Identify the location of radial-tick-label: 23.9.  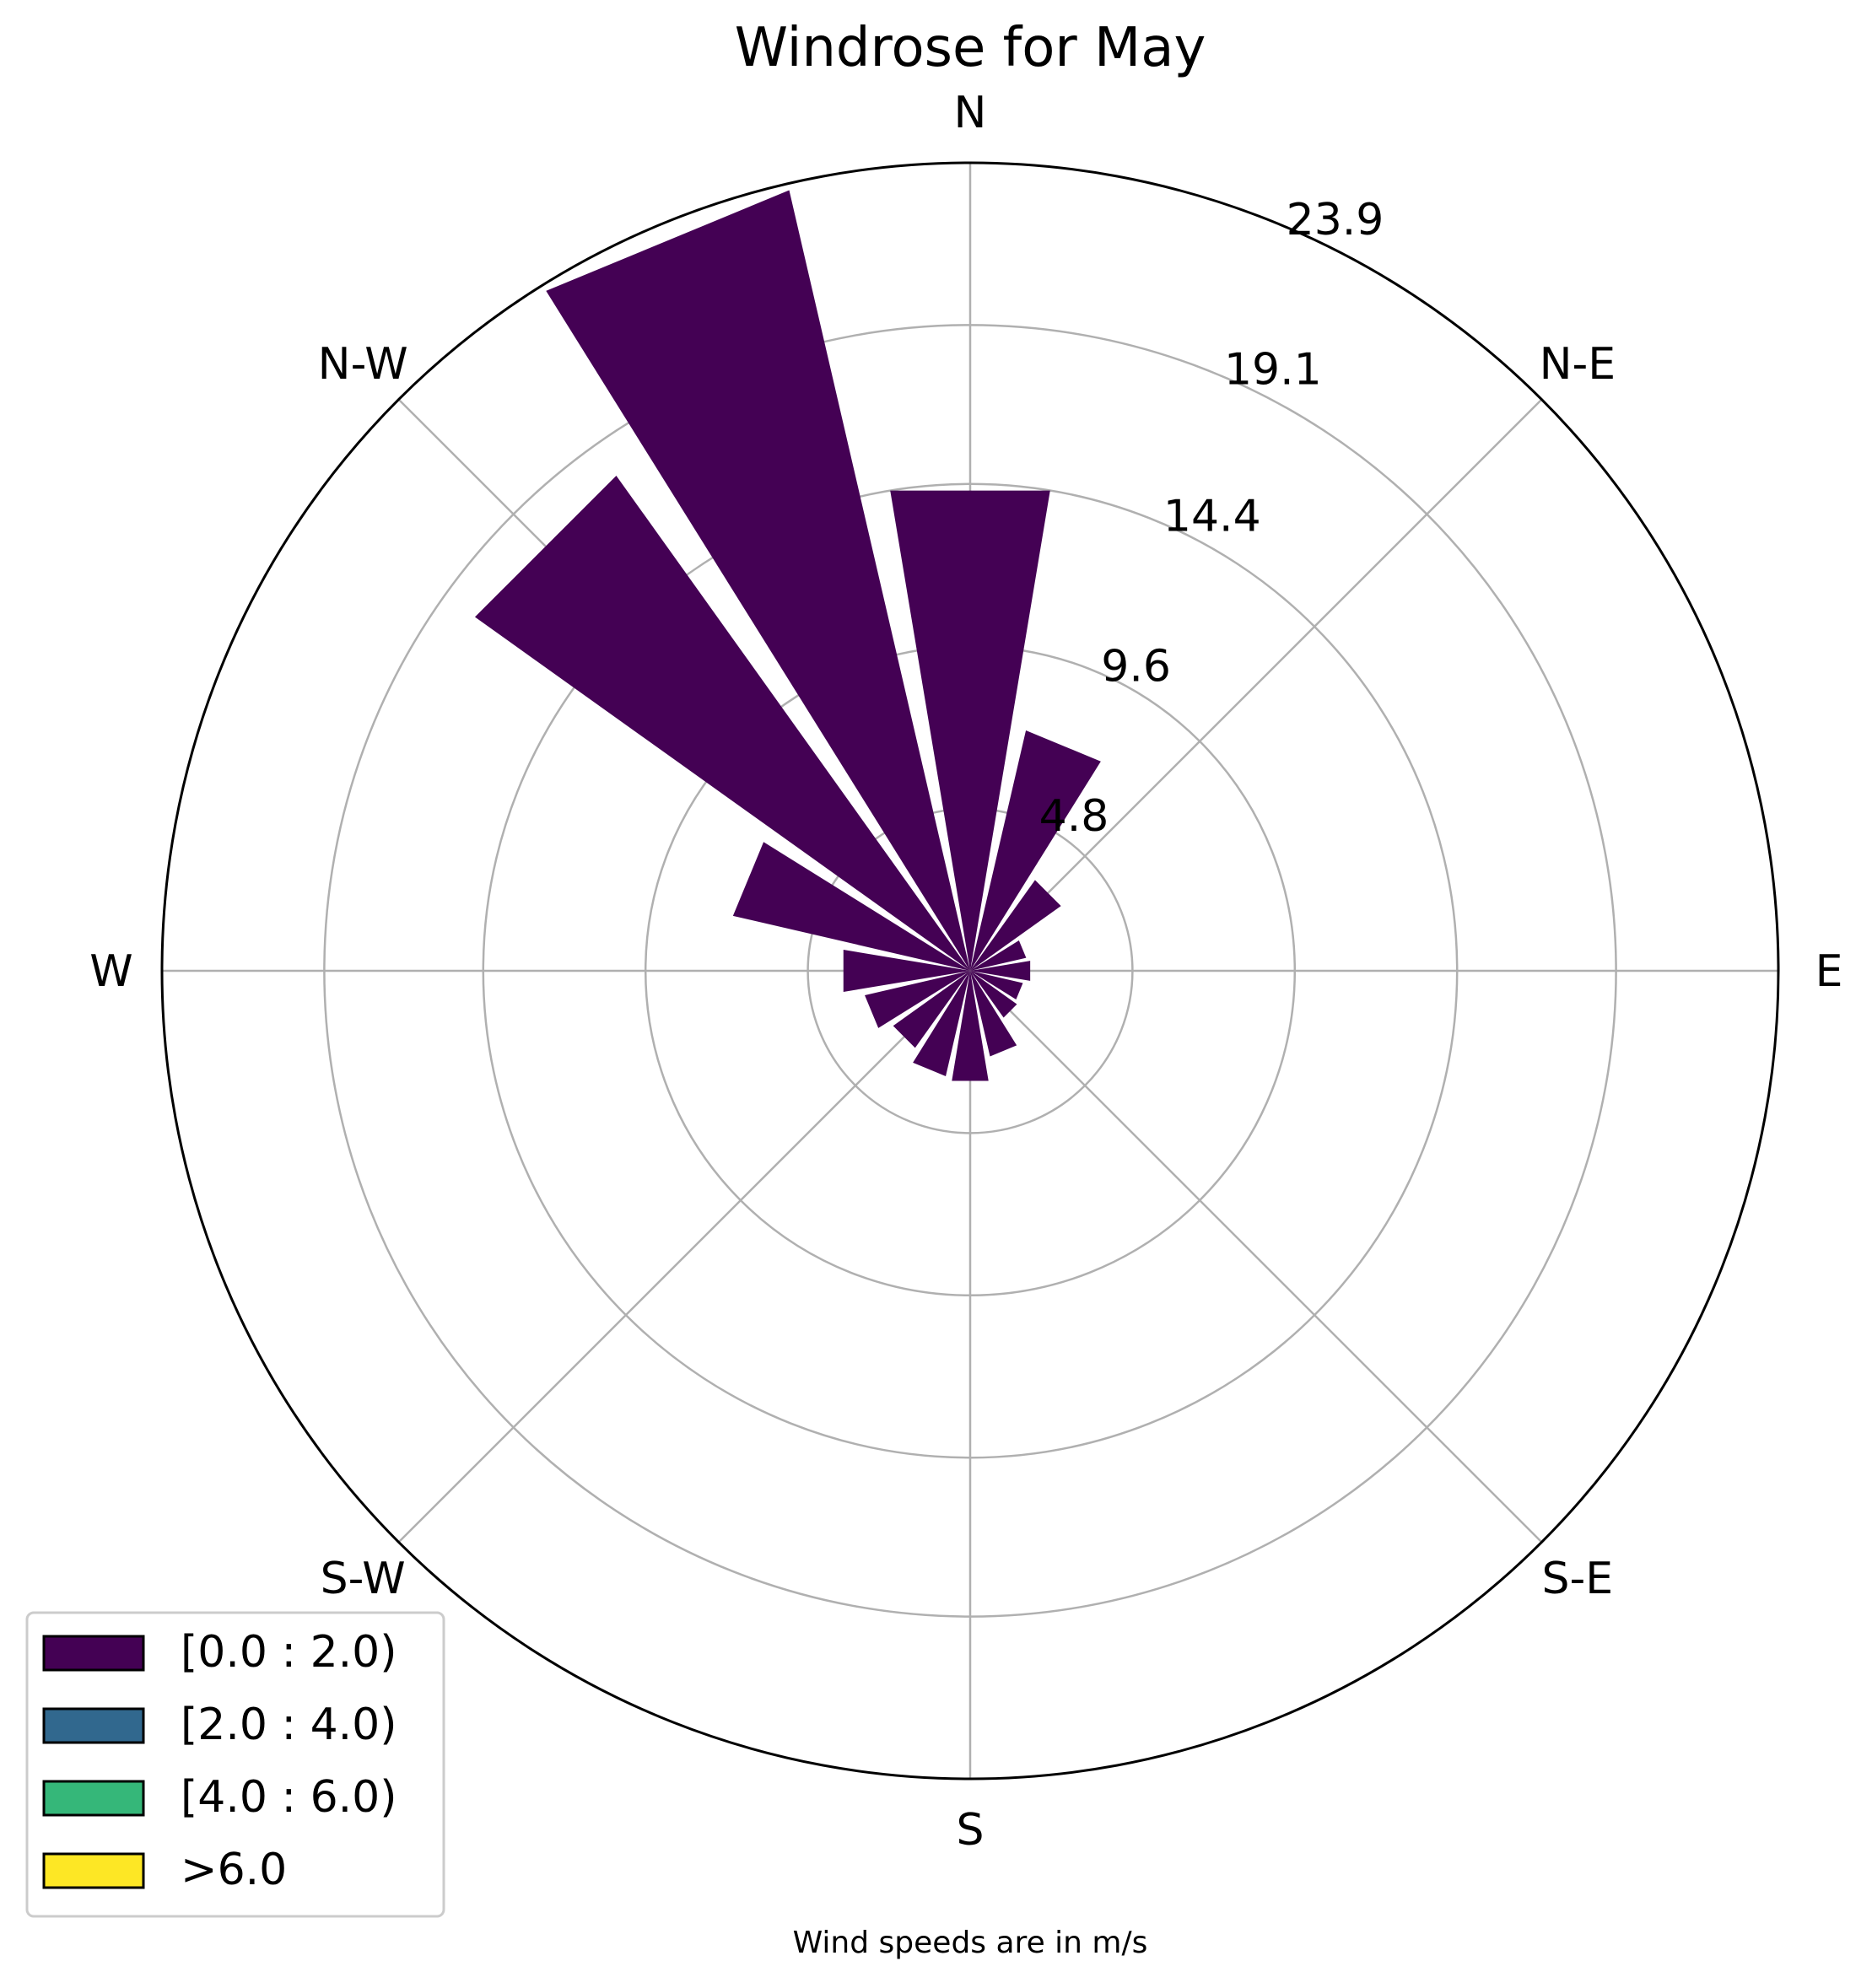
(1335, 220).